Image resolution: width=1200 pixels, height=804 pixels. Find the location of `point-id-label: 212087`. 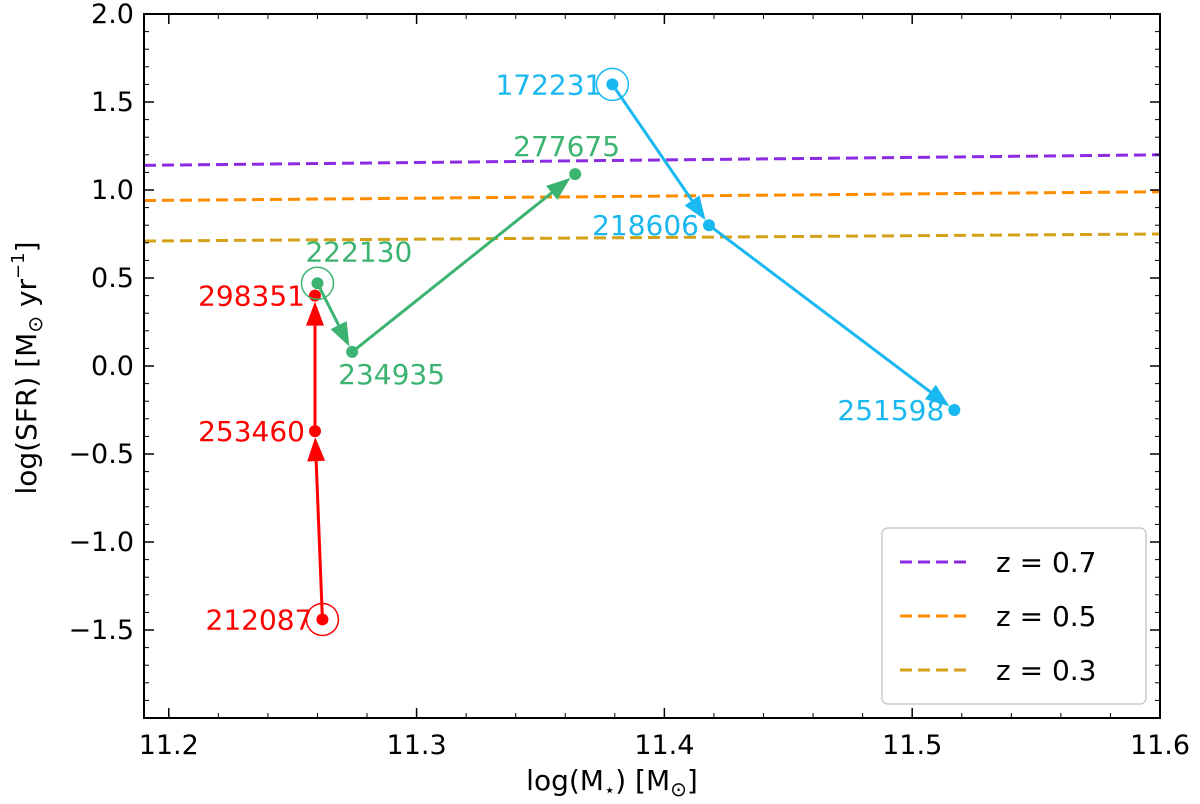

point-id-label: 212087 is located at coordinates (259, 619).